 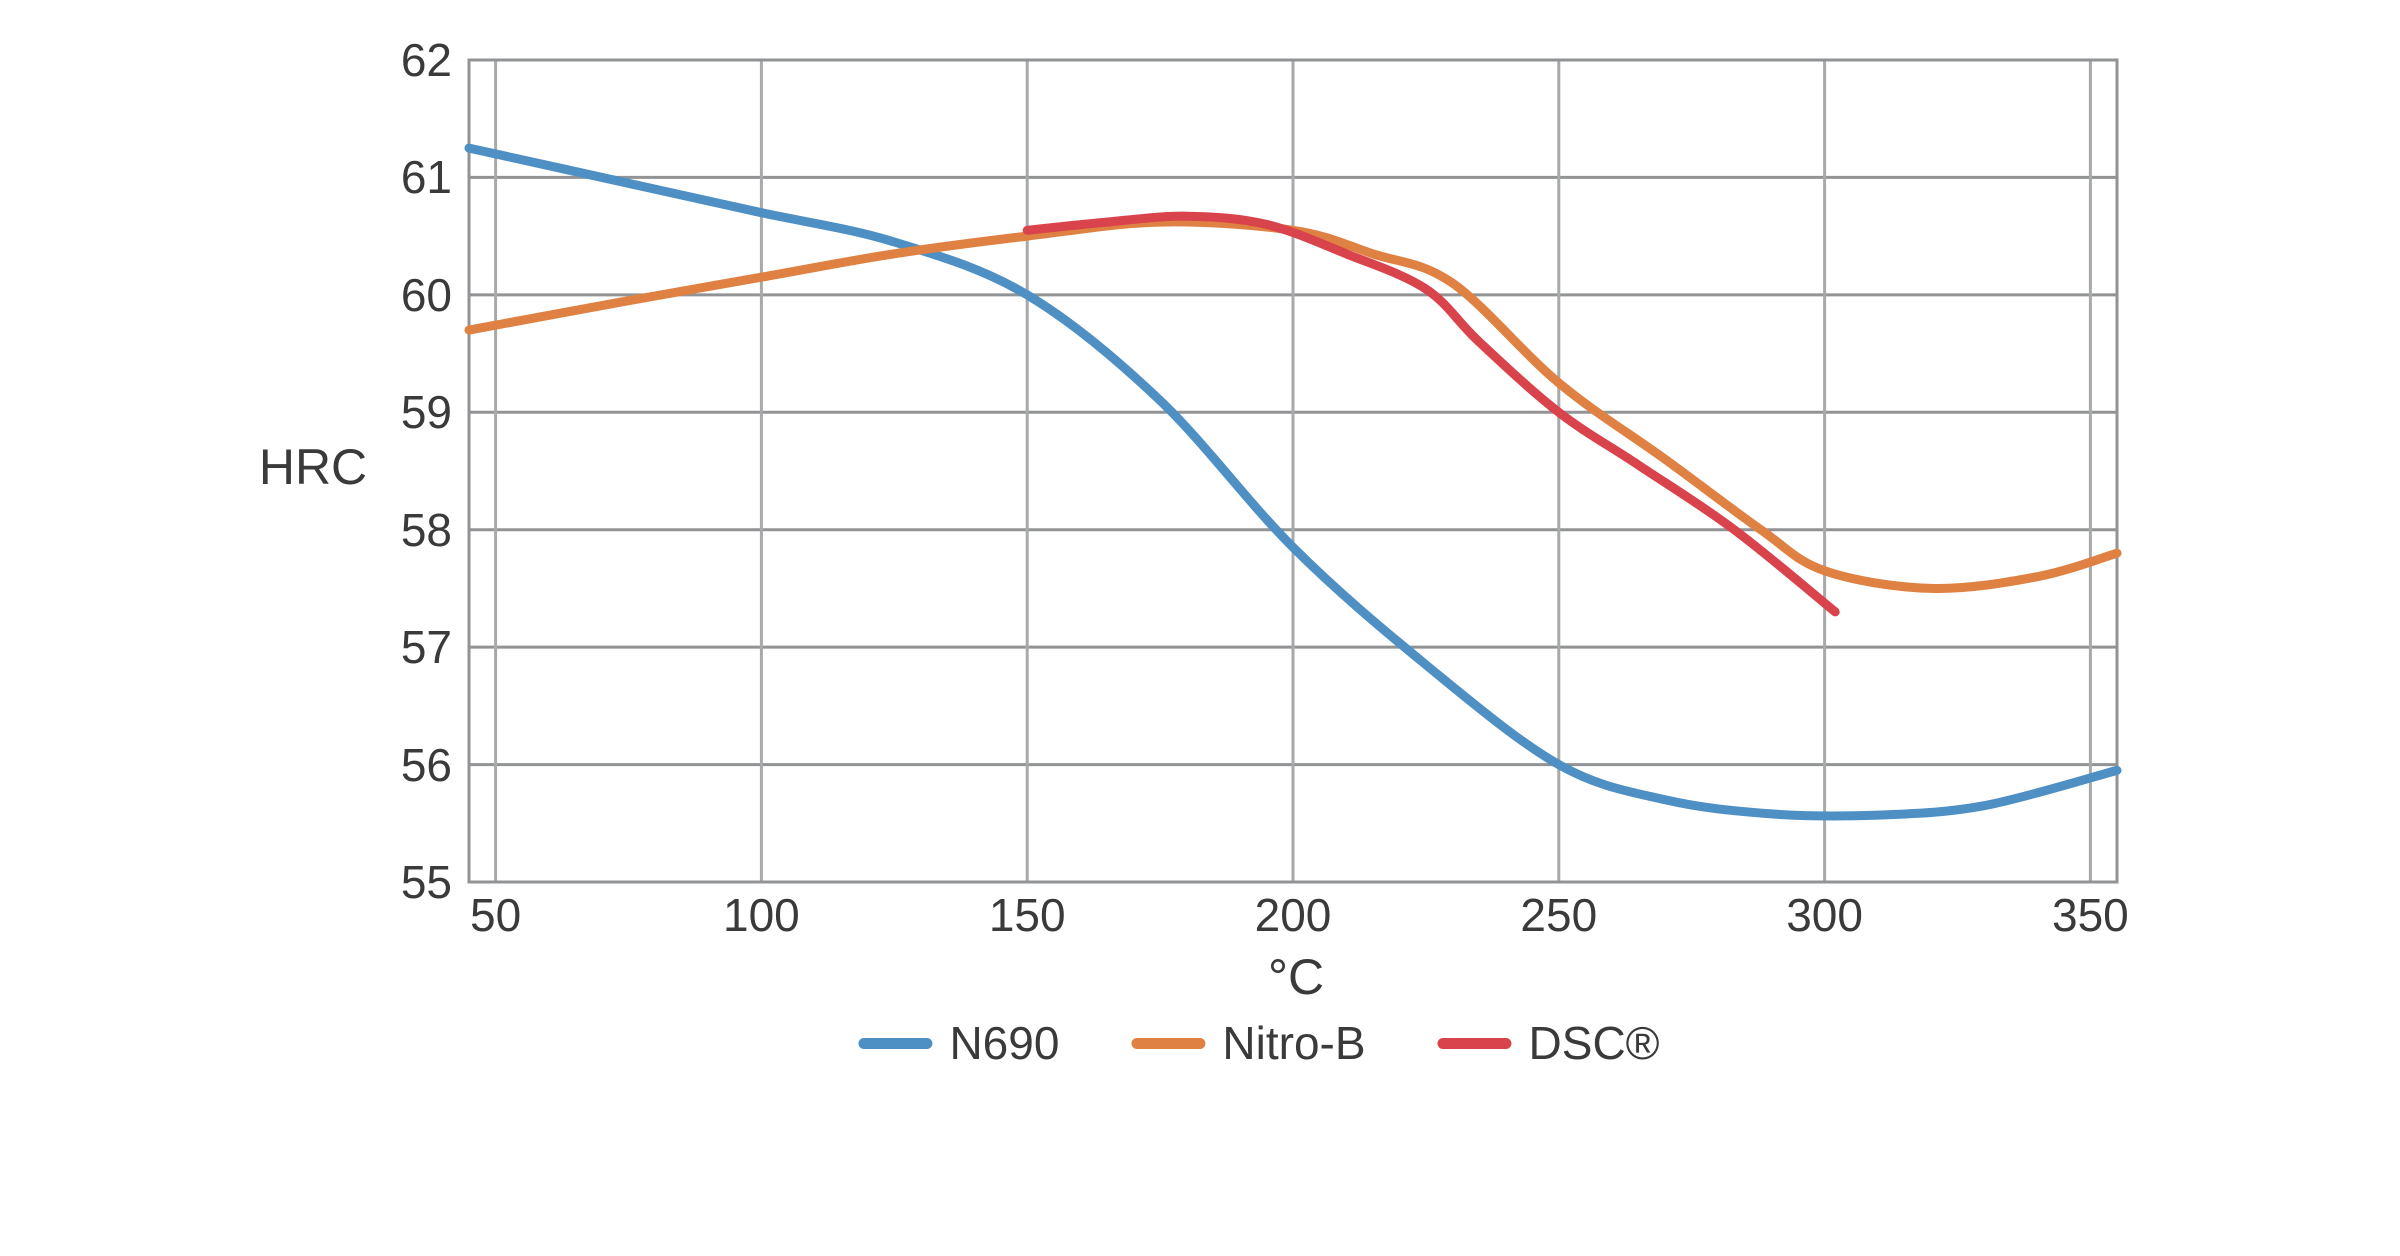 I want to click on legend-swatch-dsc, so click(x=1474, y=1043).